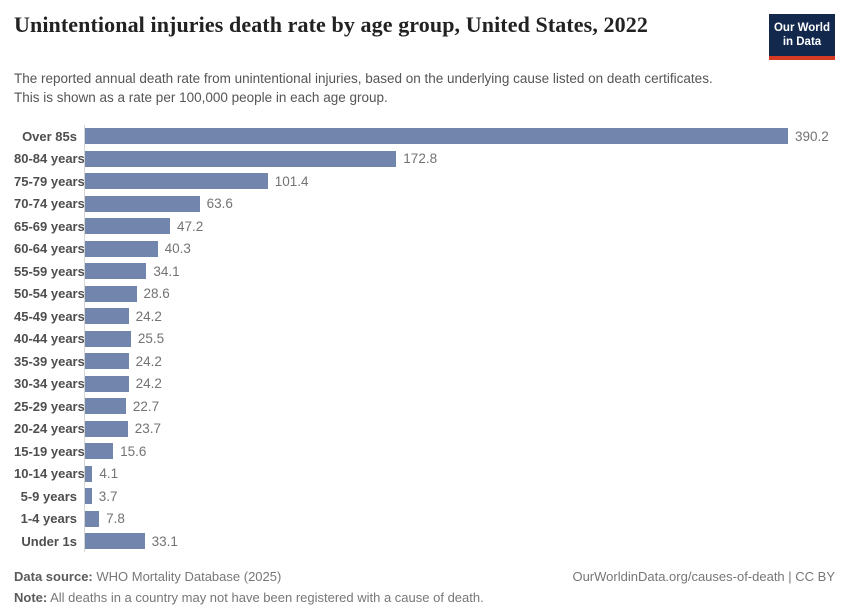  Describe the element at coordinates (49, 474) in the screenshot. I see `category-label: 10-14 years` at that location.